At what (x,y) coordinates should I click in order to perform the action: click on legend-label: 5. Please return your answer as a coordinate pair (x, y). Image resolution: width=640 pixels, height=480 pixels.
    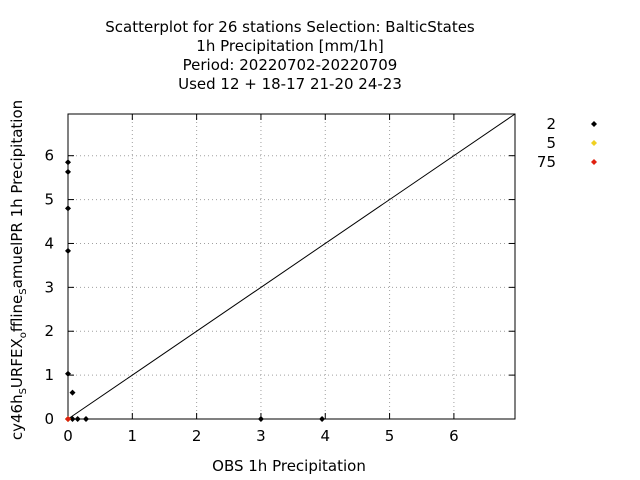
    Looking at the image, I should click on (551, 143).